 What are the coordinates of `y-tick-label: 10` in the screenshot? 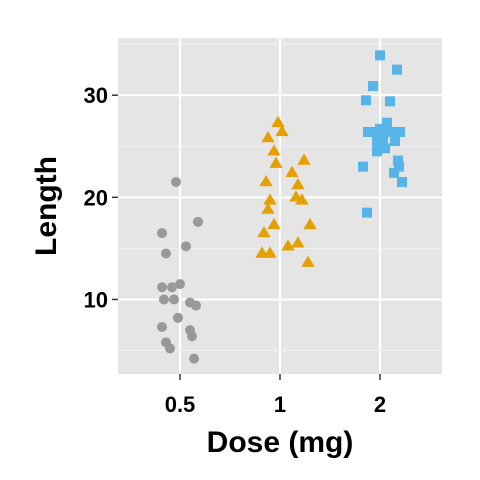 It's located at (96, 299).